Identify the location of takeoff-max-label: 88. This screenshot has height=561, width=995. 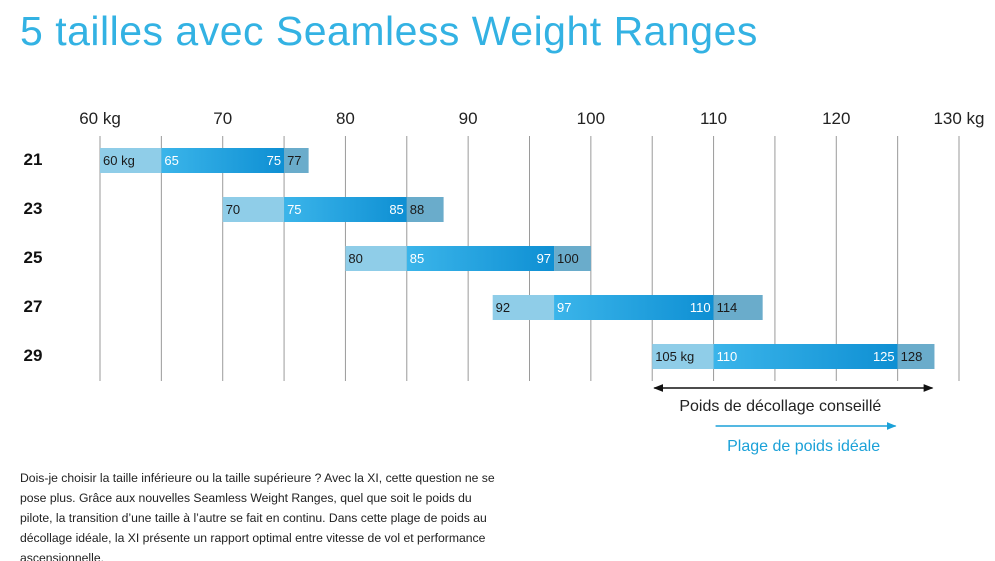
(417, 209).